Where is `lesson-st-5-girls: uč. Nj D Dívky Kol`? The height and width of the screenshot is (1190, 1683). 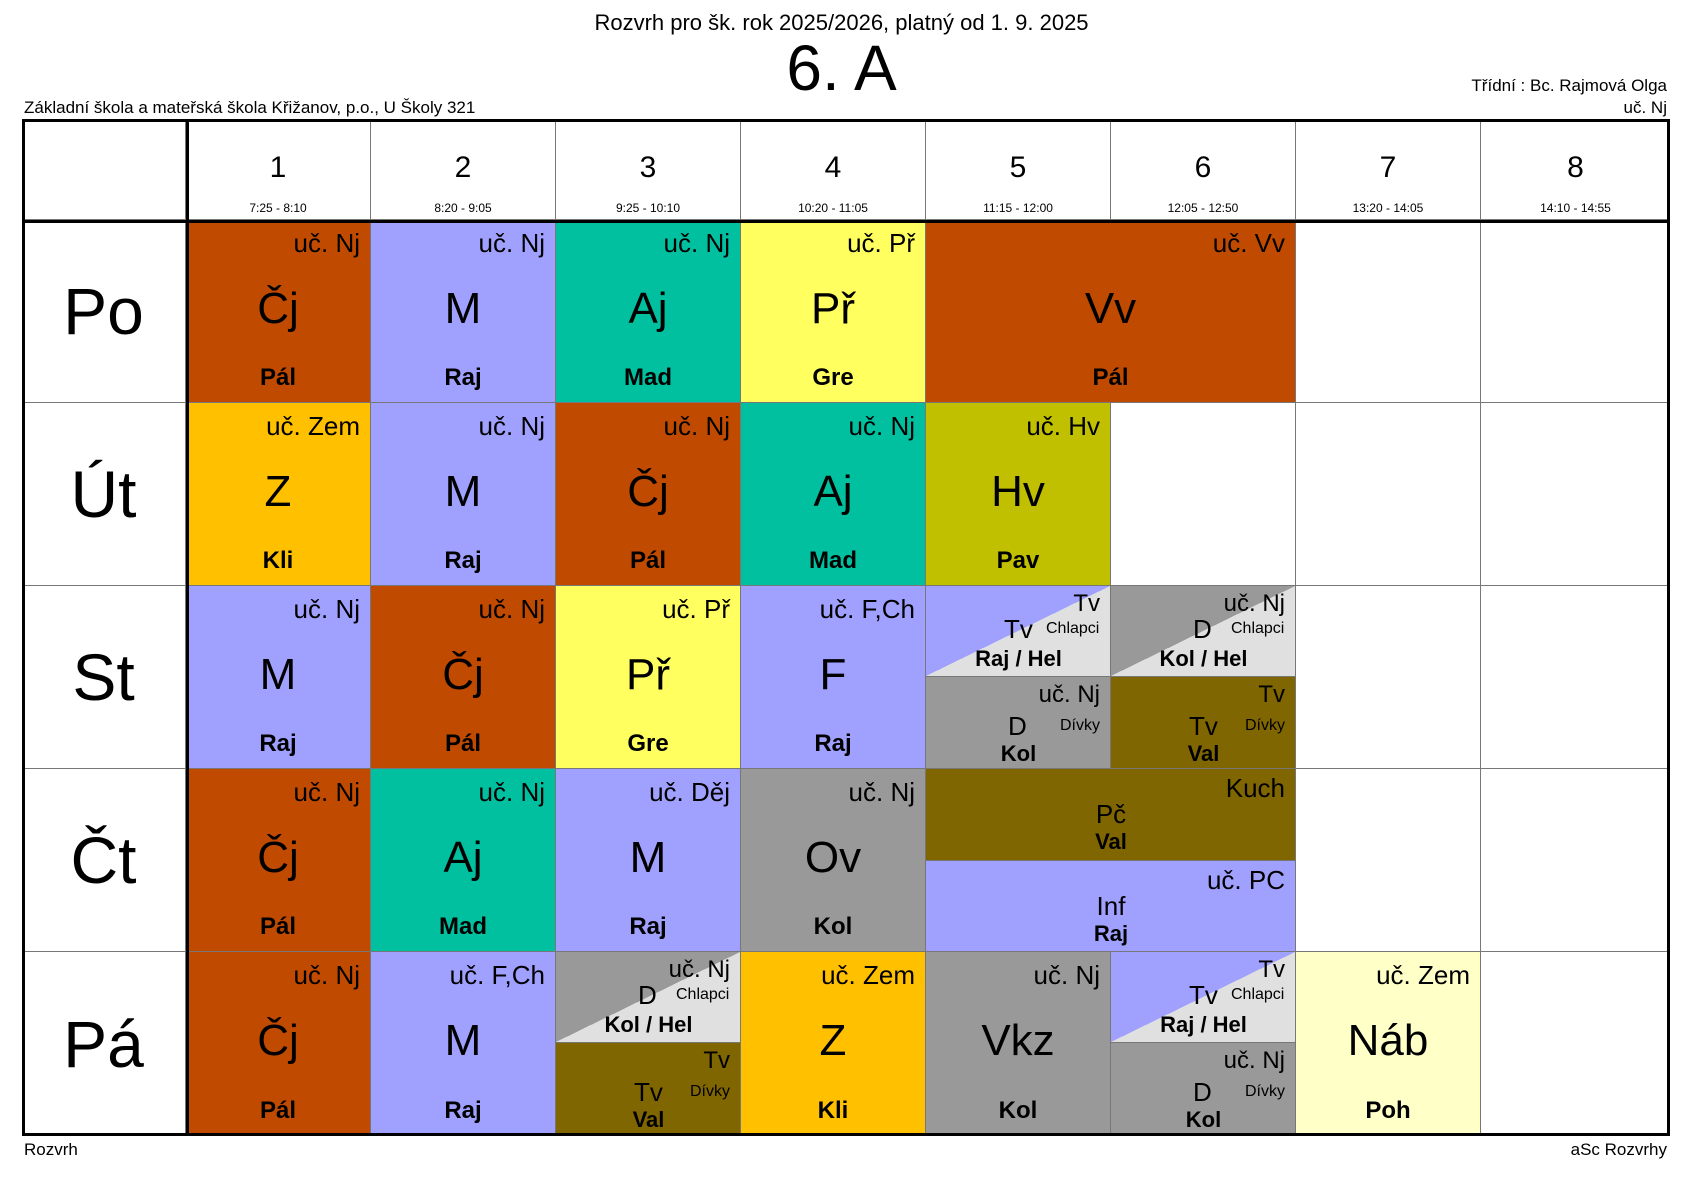
lesson-st-5-girls: uč. Nj D Dívky Kol is located at coordinates (1018, 723).